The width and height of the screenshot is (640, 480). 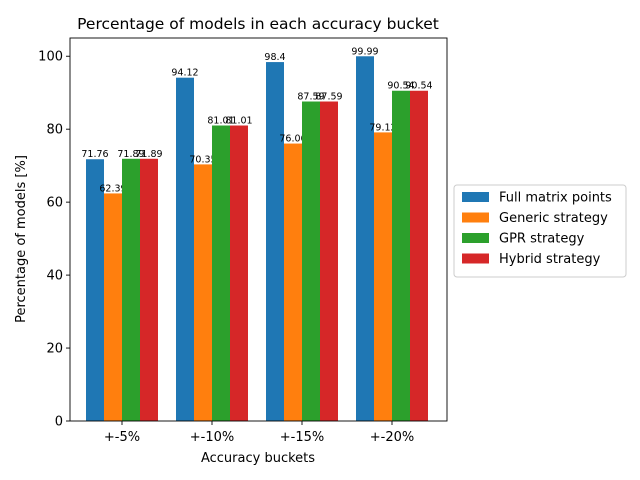 I want to click on legend-label: GPR strategy, so click(x=542, y=239).